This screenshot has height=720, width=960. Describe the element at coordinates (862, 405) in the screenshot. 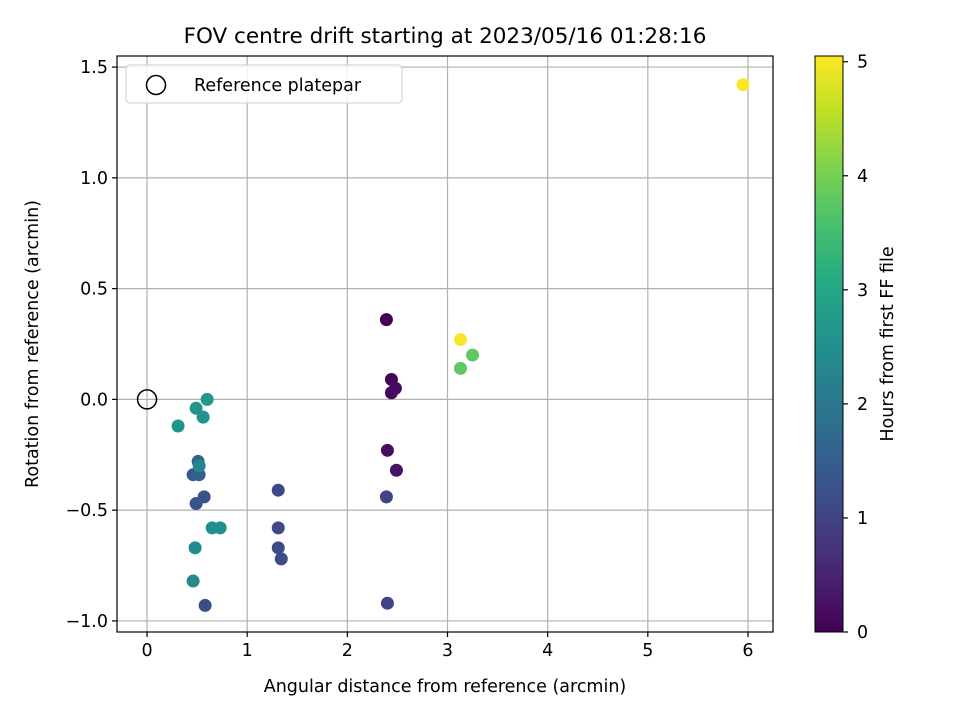

I see `colorbar-tick-label: 2` at that location.